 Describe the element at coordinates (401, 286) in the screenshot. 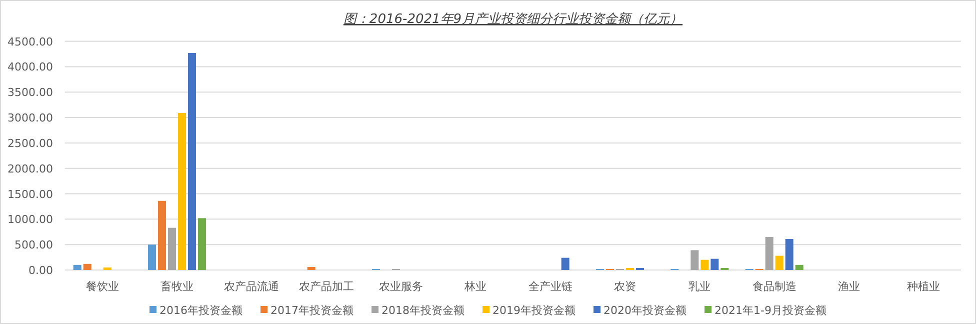

I see `x-tick-label: 农业服务` at that location.